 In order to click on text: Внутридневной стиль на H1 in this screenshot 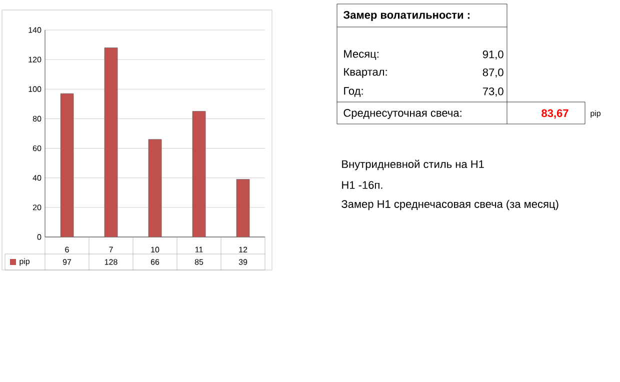, I will do `click(413, 165)`.